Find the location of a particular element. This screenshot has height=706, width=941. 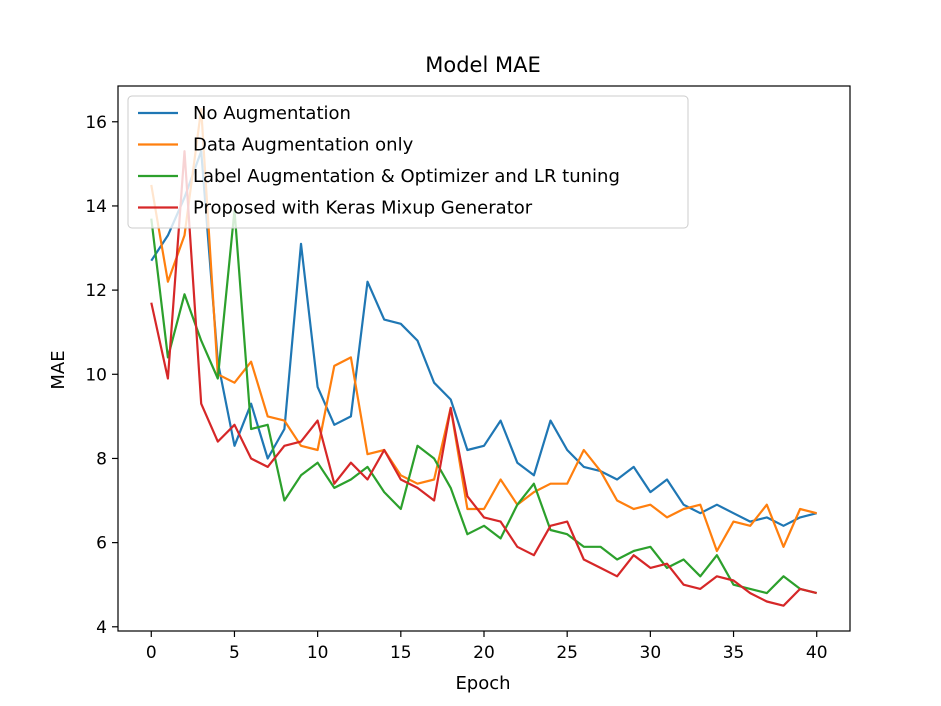

y-axis: 4 6 8 10 12 14 16 is located at coordinates (101, 375).